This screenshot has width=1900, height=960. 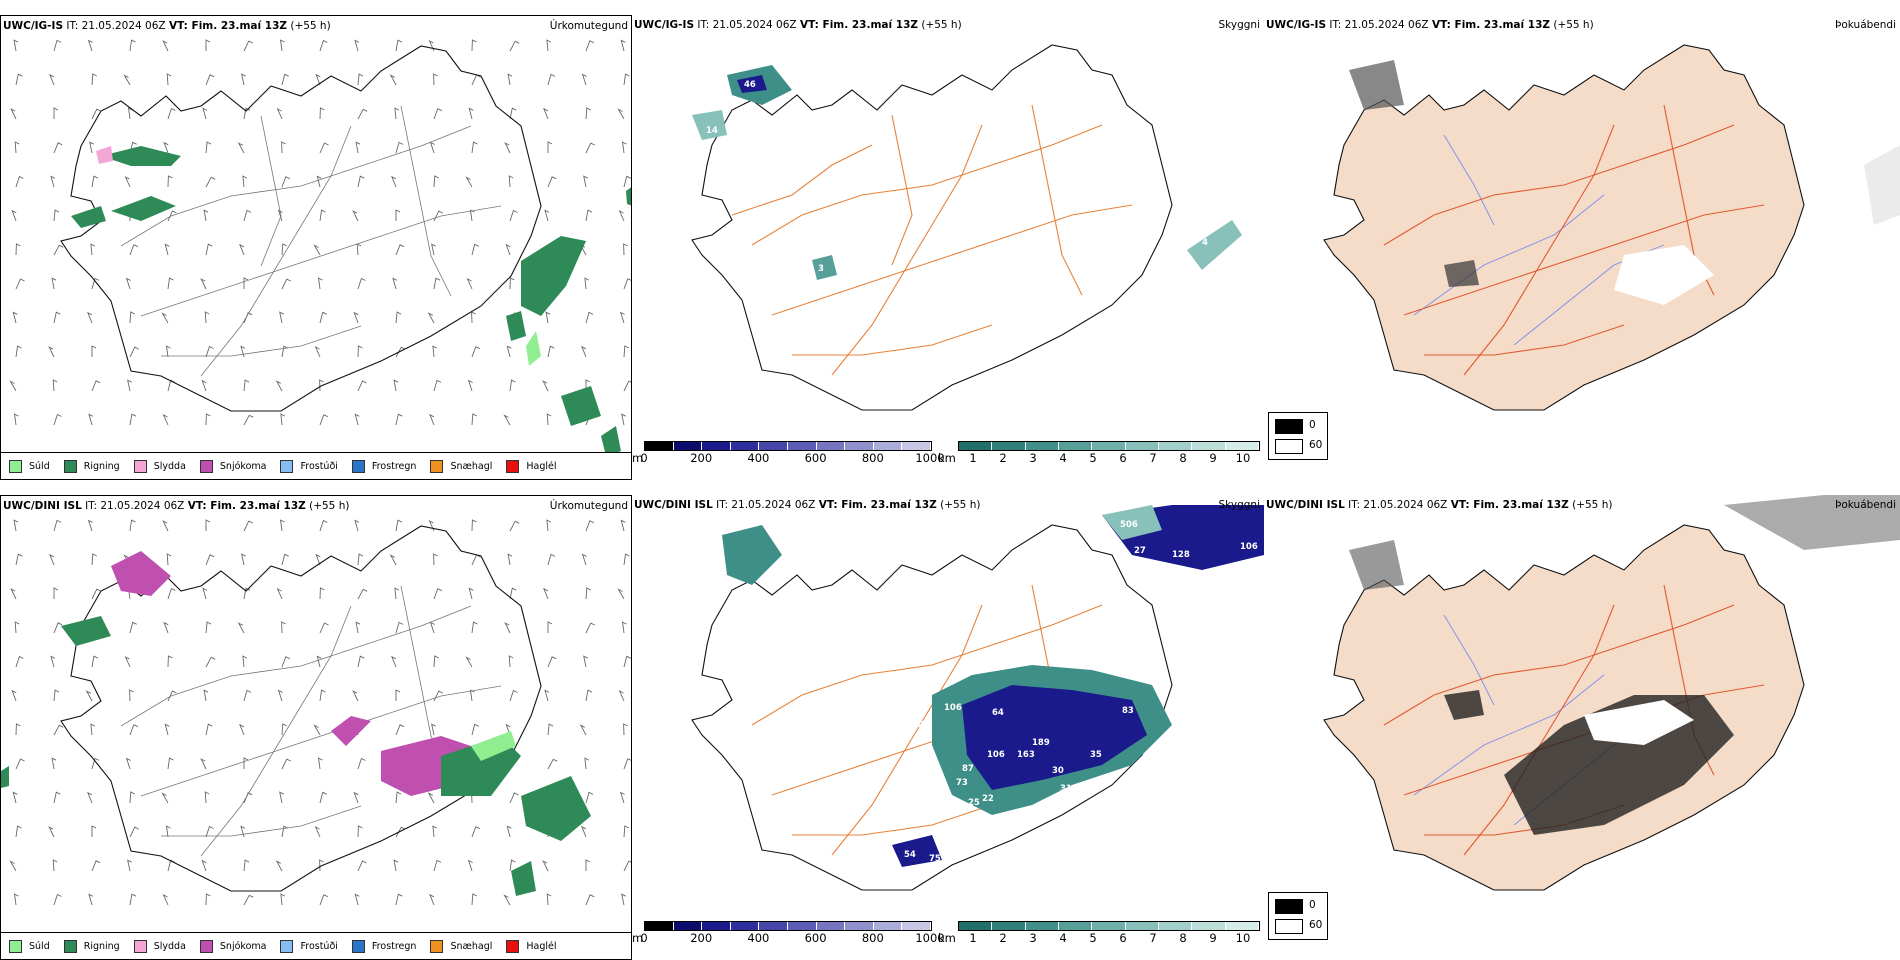 What do you see at coordinates (763, 633) in the screenshot?
I see `visibility-label: 53` at bounding box center [763, 633].